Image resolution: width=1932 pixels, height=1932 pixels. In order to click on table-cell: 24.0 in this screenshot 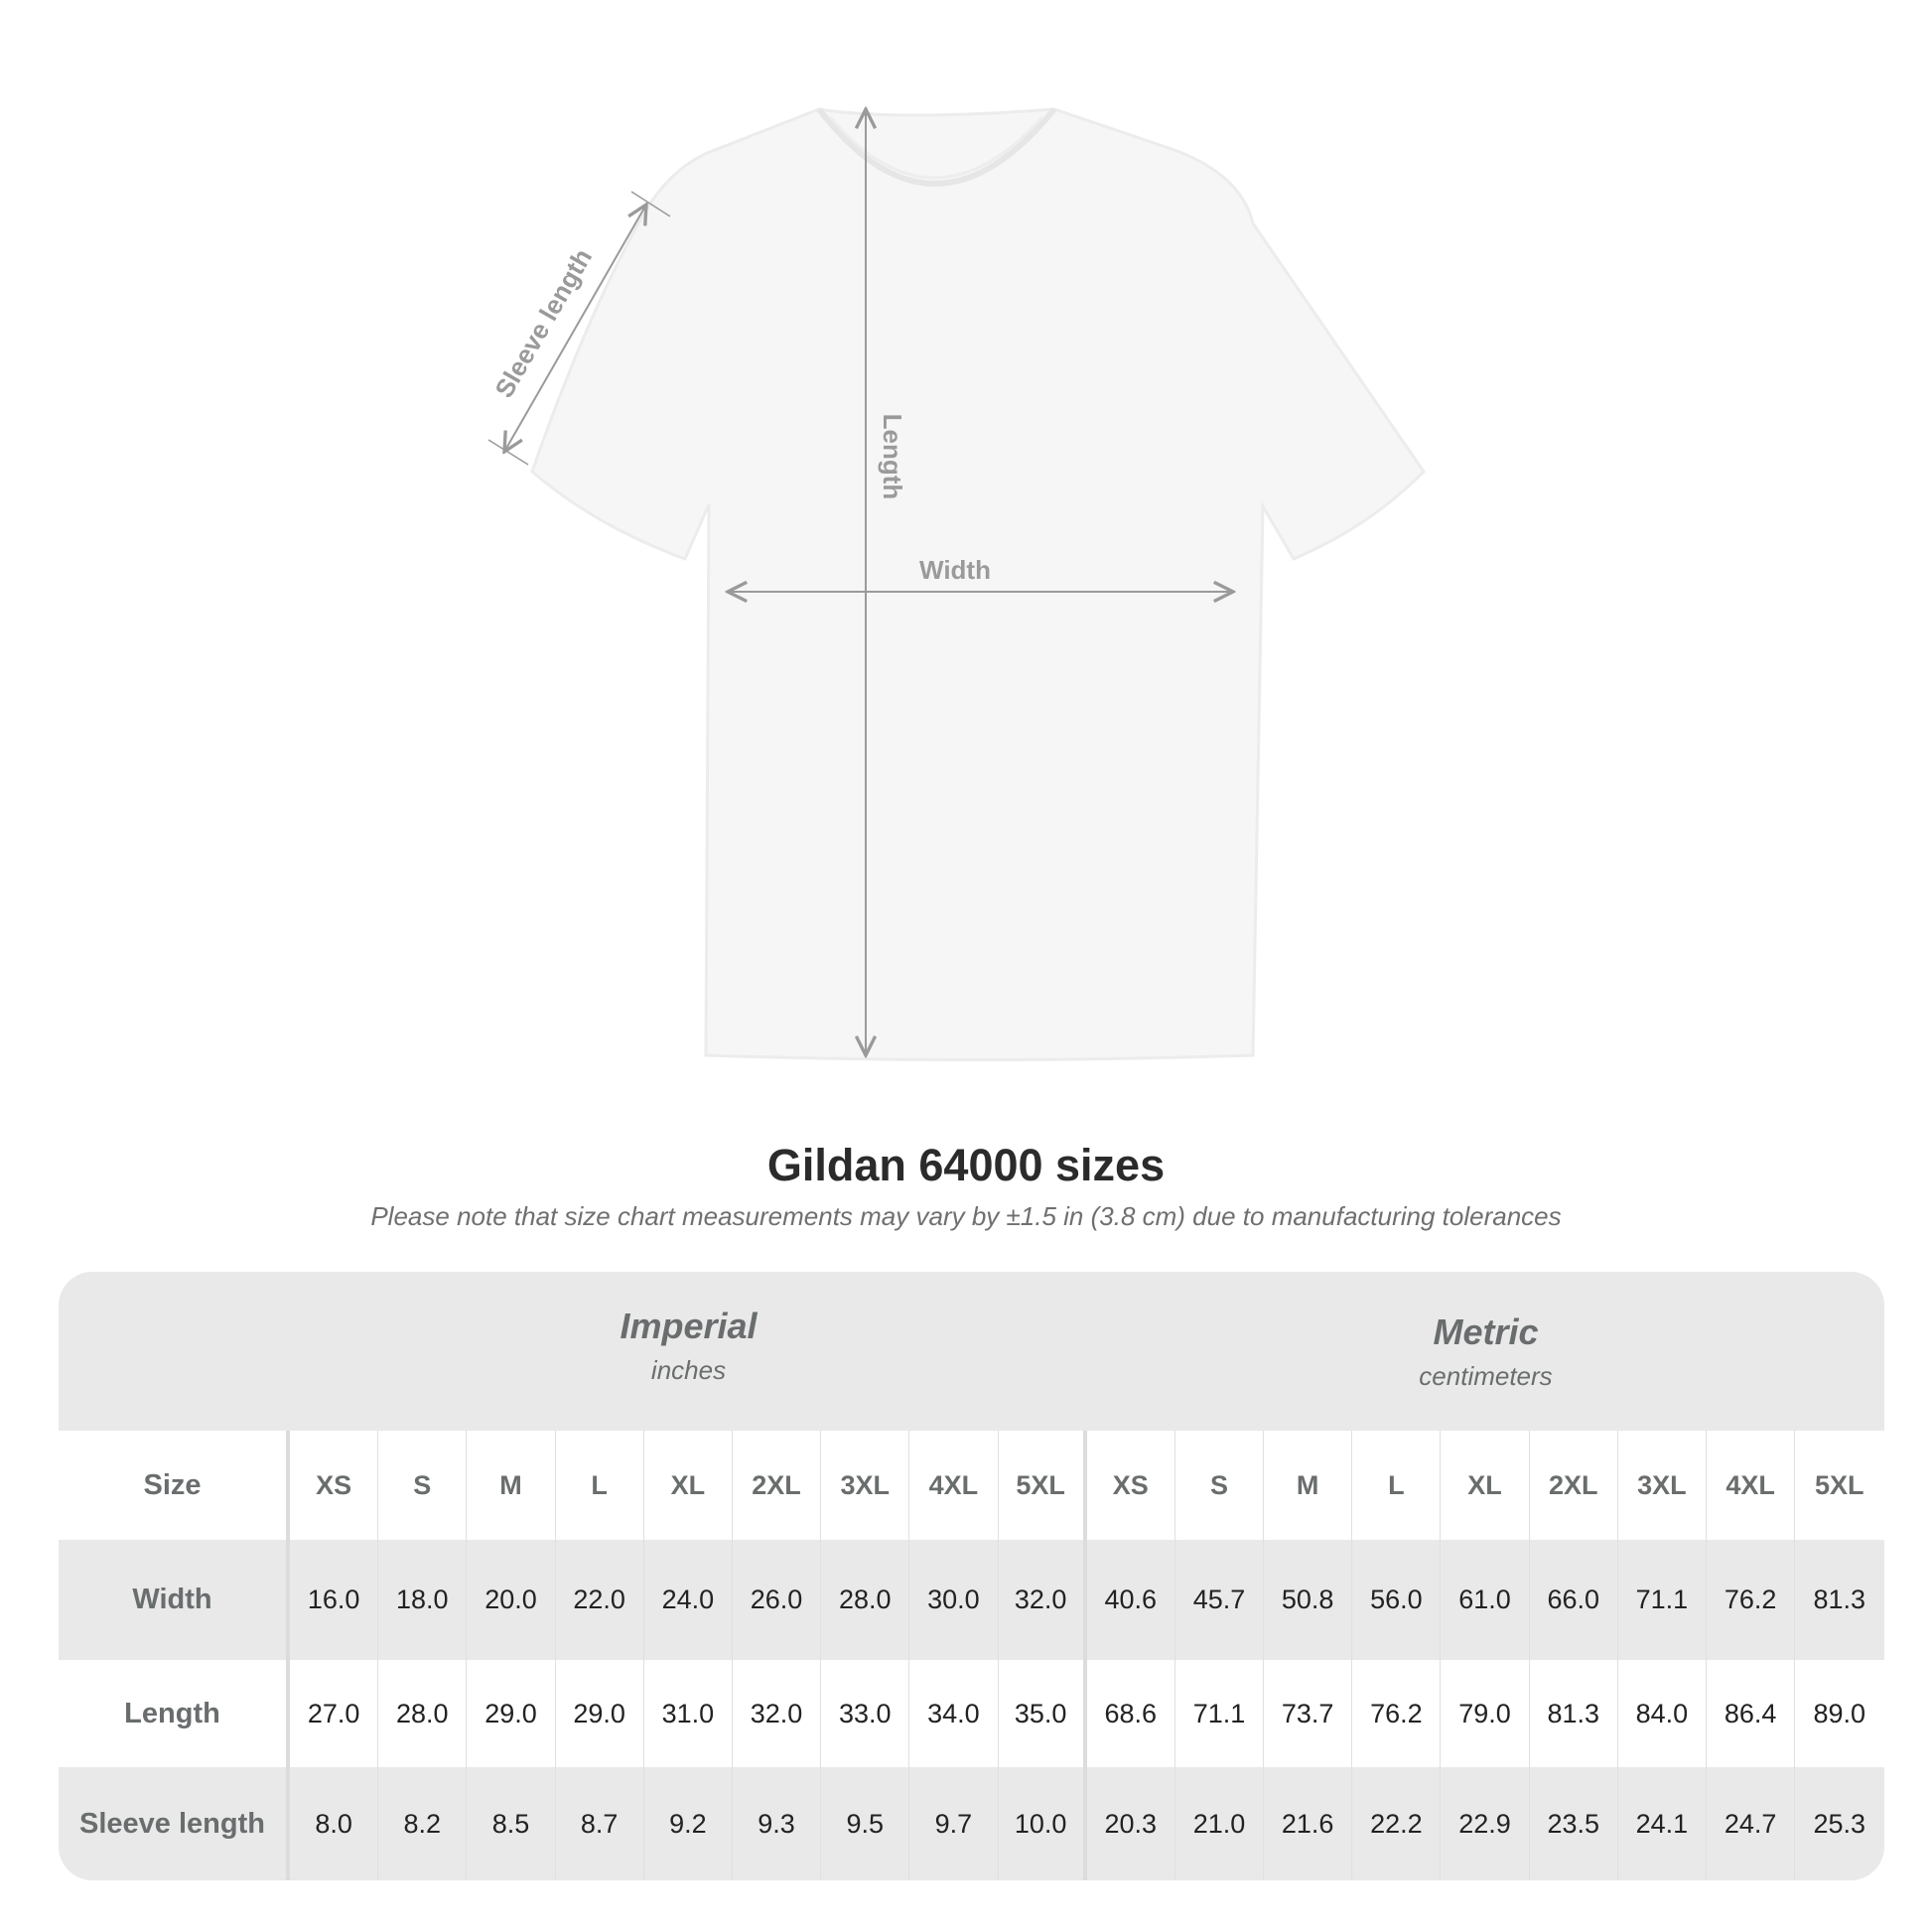, I will do `click(688, 1600)`.